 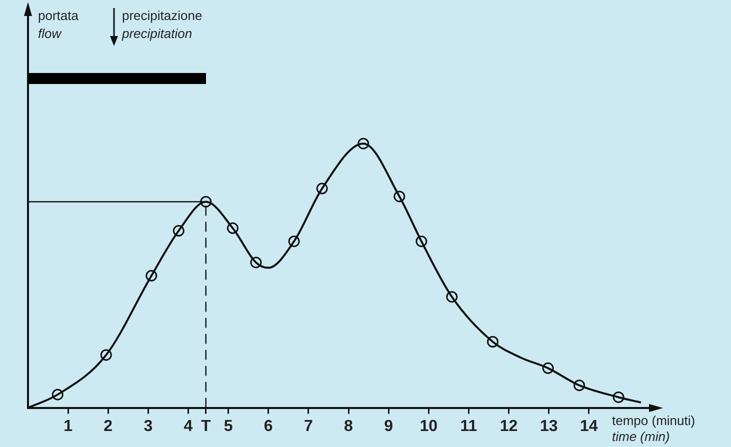 I want to click on x-tick-label: 6, so click(x=268, y=426).